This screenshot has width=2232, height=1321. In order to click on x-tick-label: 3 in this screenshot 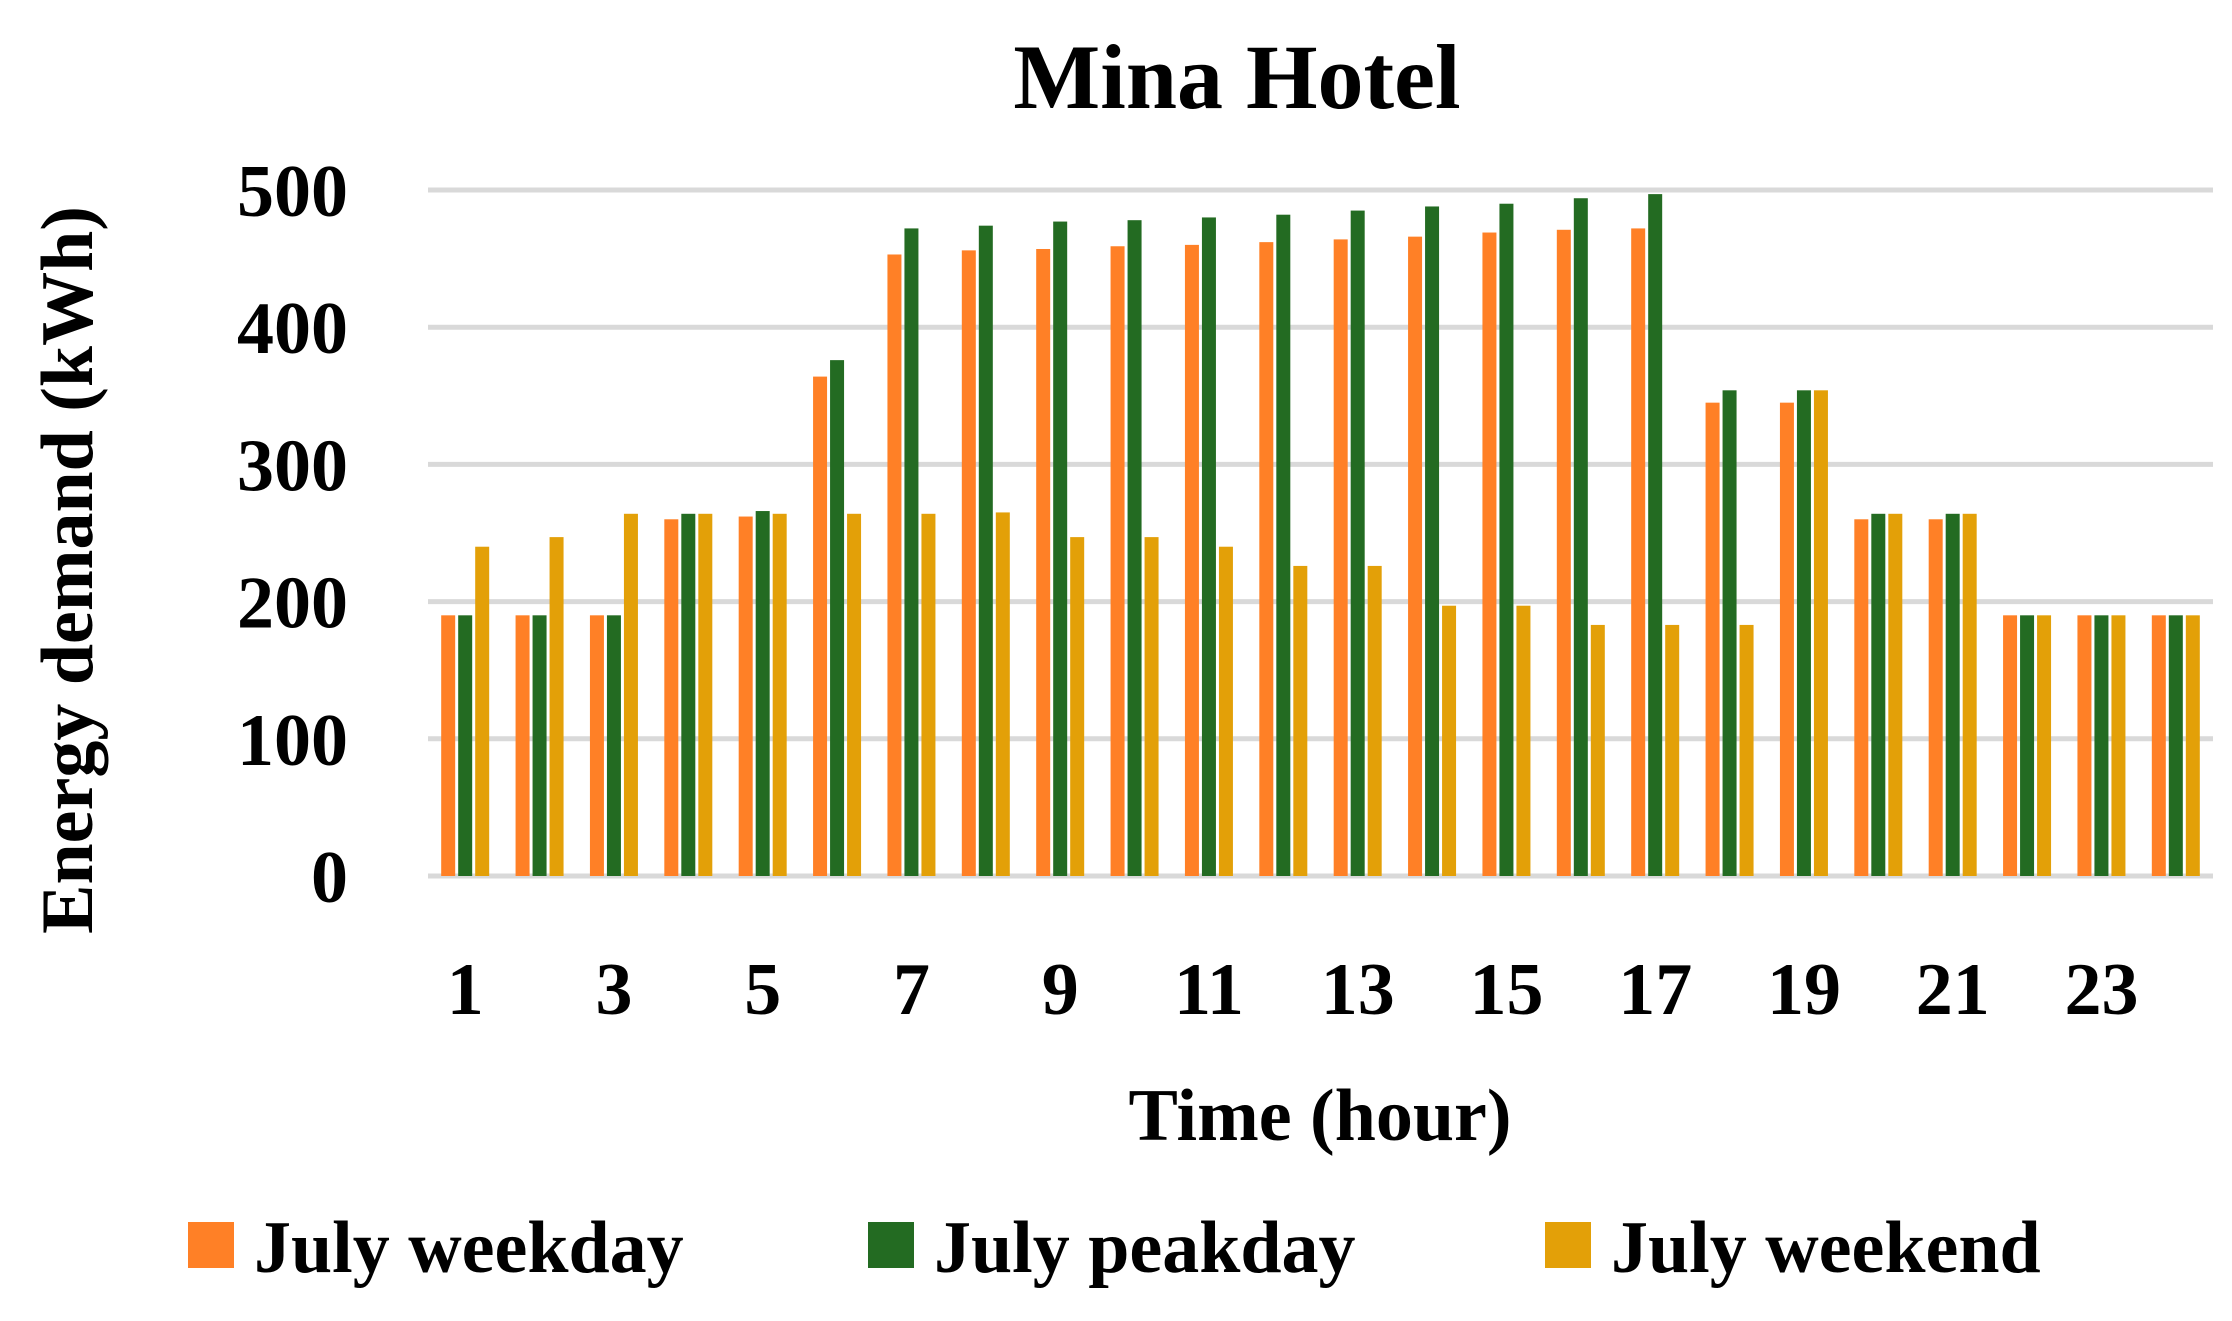, I will do `click(613, 990)`.